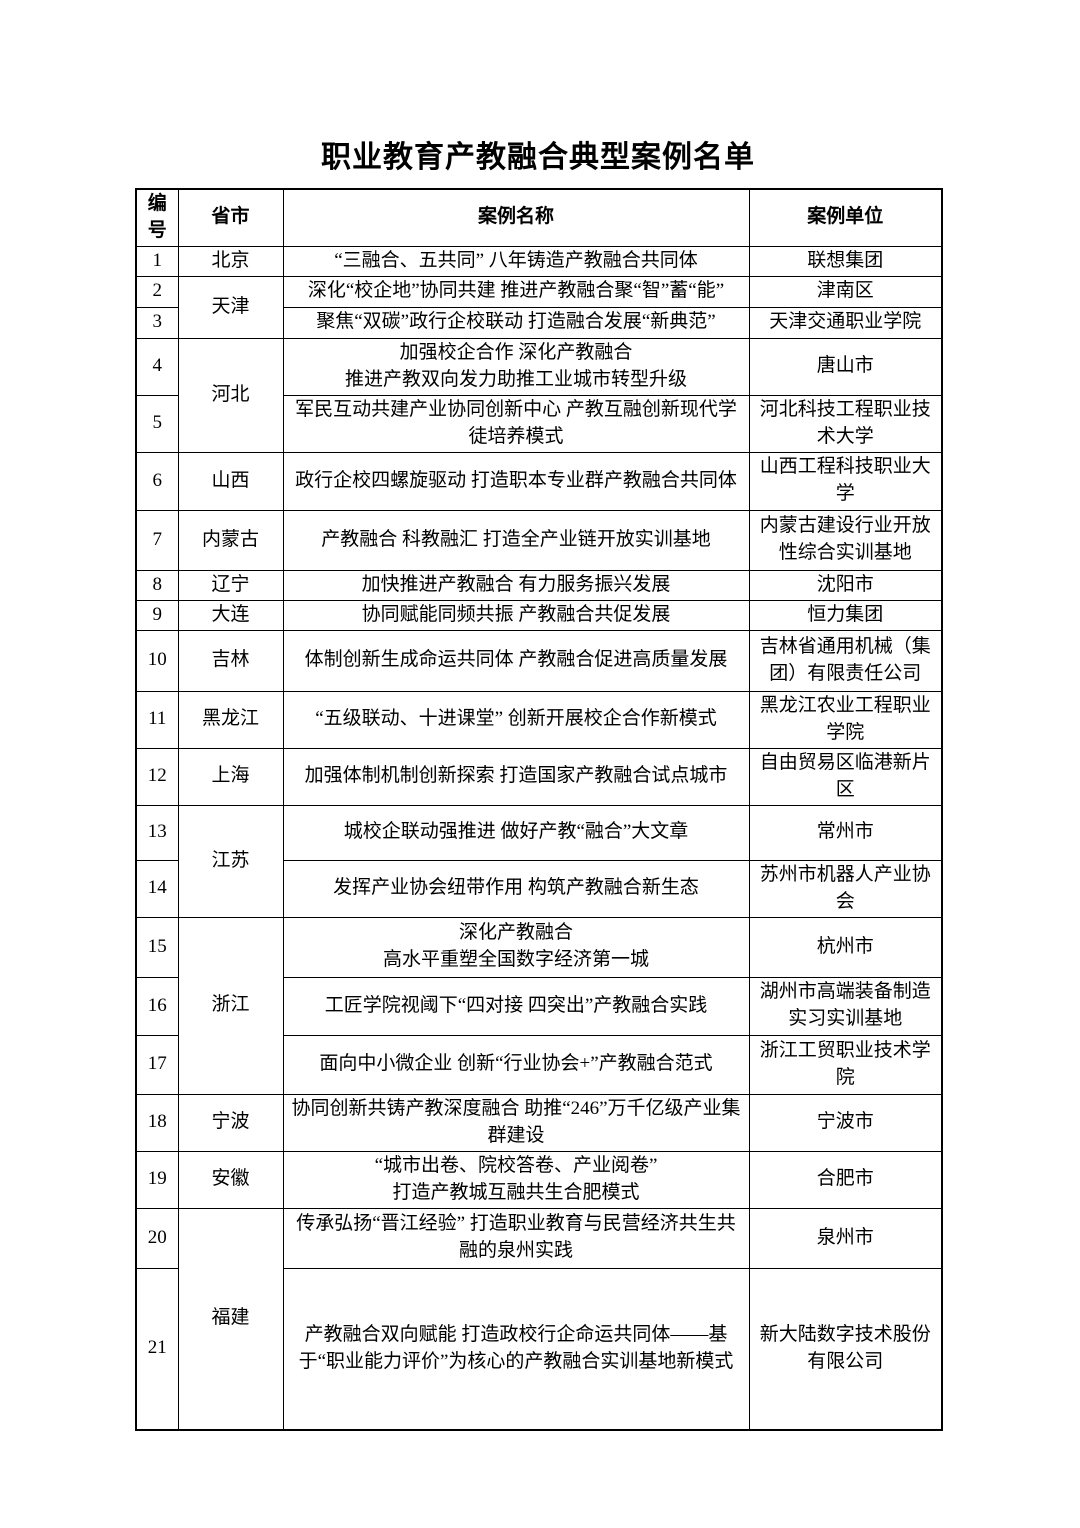 The height and width of the screenshot is (1528, 1080). Describe the element at coordinates (230, 540) in the screenshot. I see `cell-province: 内蒙古` at that location.